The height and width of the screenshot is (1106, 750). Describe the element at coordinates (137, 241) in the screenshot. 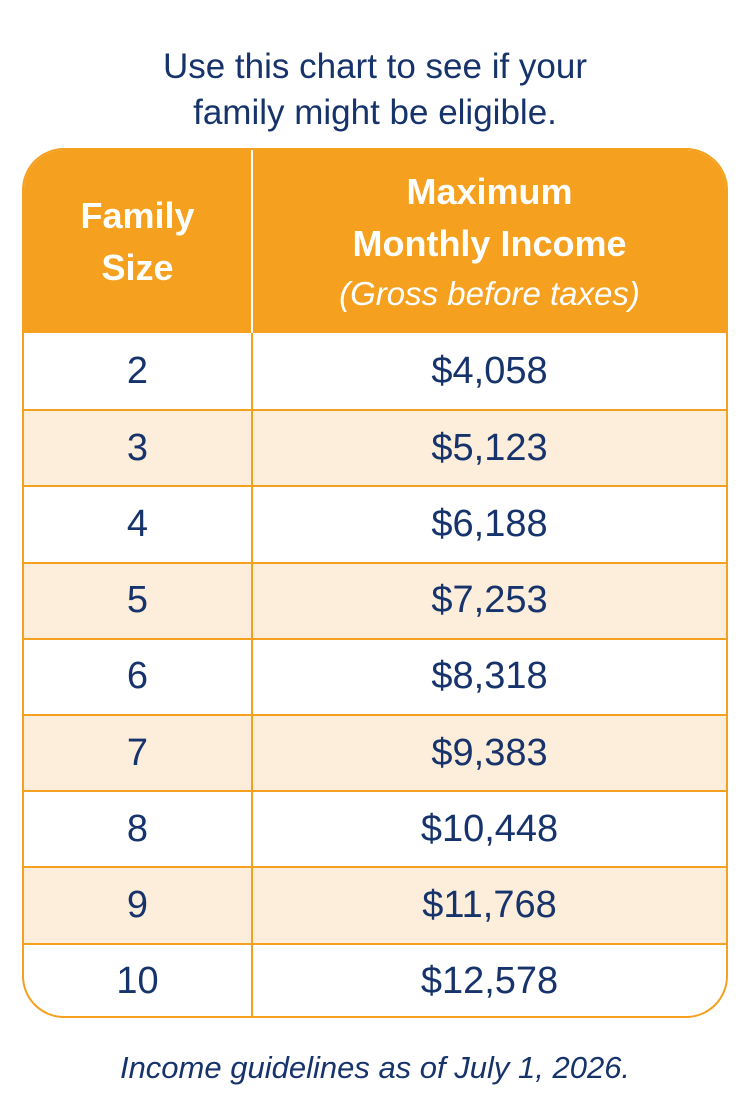

I see `header-family-size: Family Size` at that location.